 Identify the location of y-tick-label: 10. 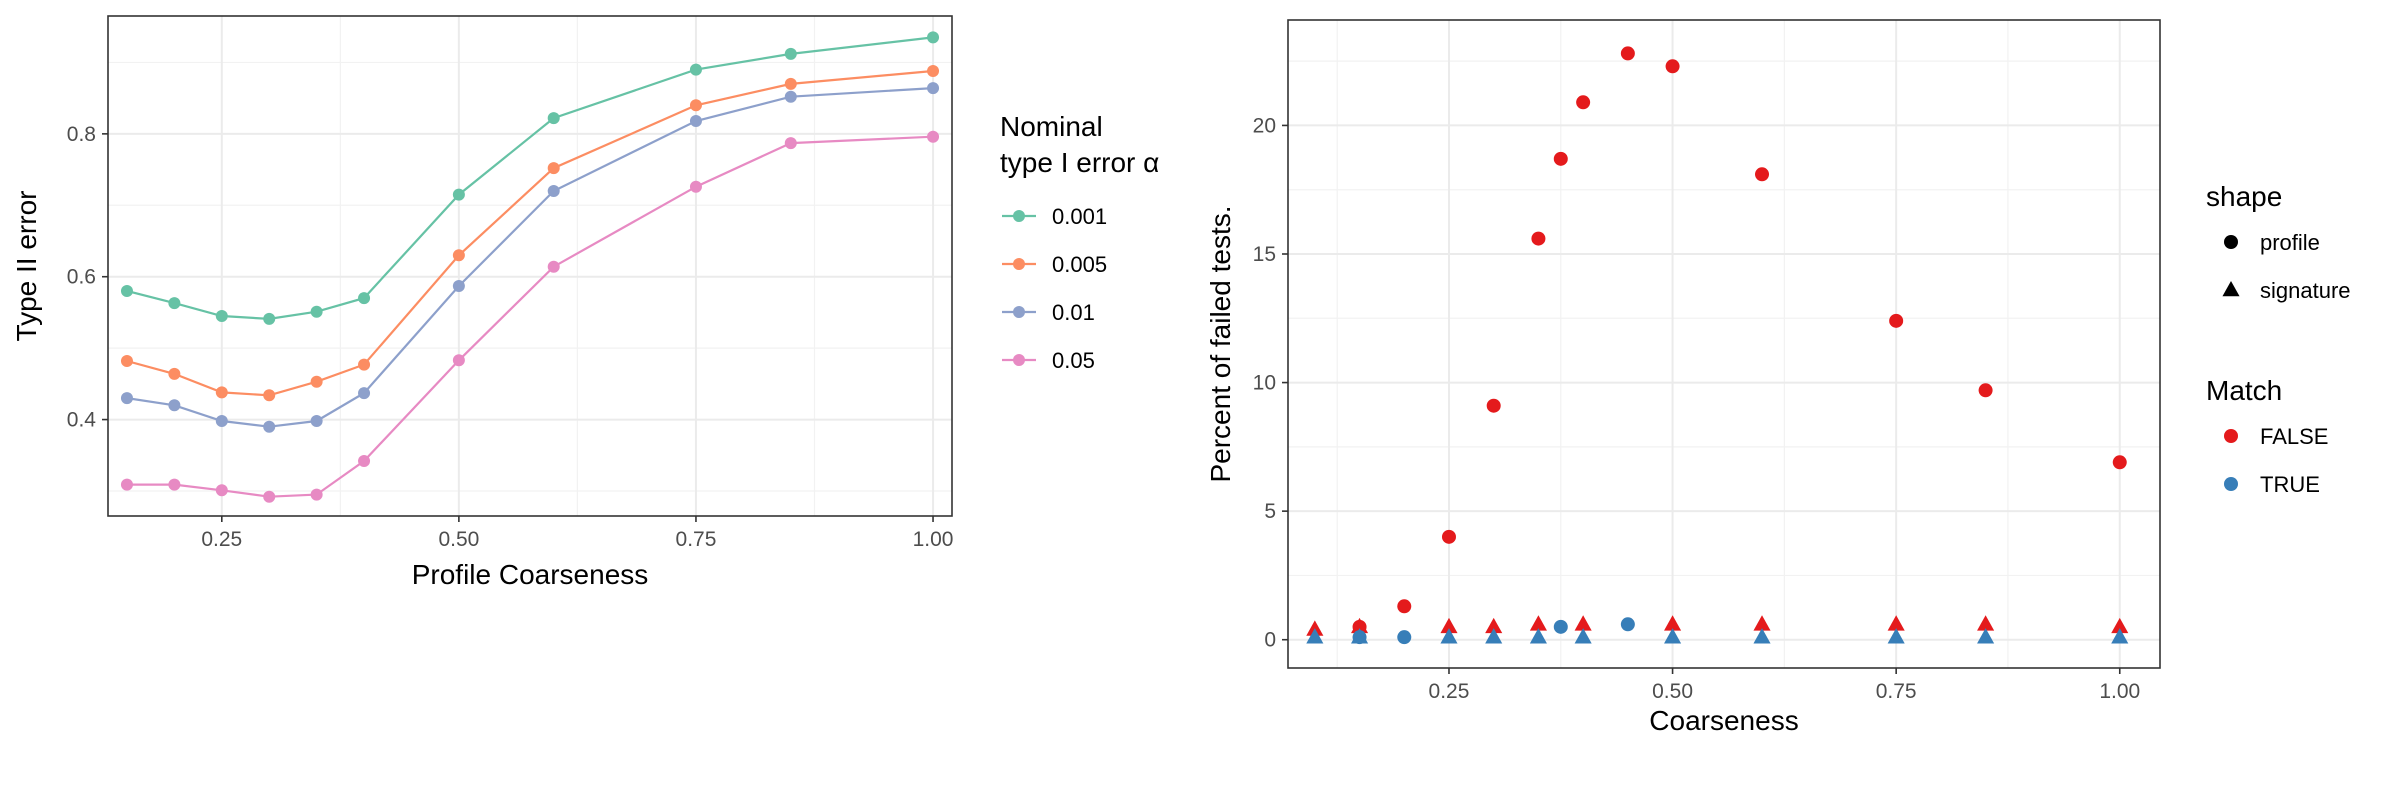
(1264, 383).